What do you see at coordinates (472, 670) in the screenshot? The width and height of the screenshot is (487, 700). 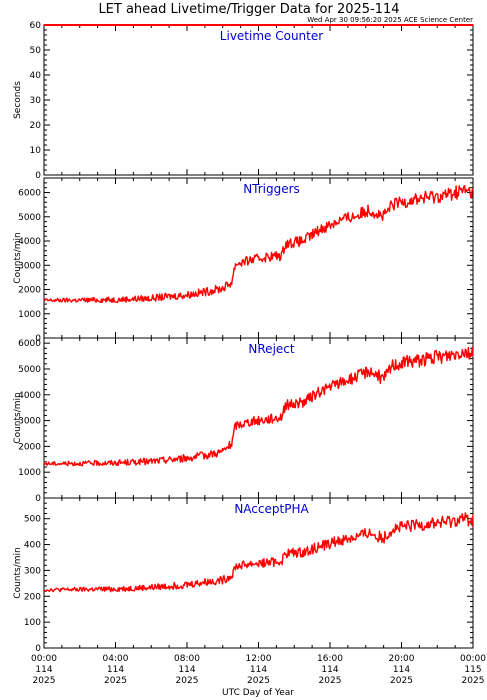 I see `x-tick-label: 115` at bounding box center [472, 670].